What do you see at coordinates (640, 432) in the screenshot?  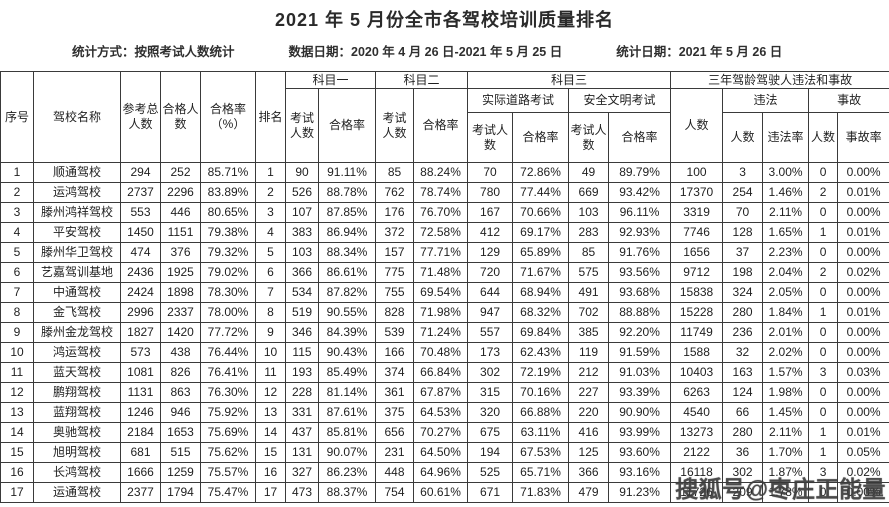 I see `cell: 93.99%` at bounding box center [640, 432].